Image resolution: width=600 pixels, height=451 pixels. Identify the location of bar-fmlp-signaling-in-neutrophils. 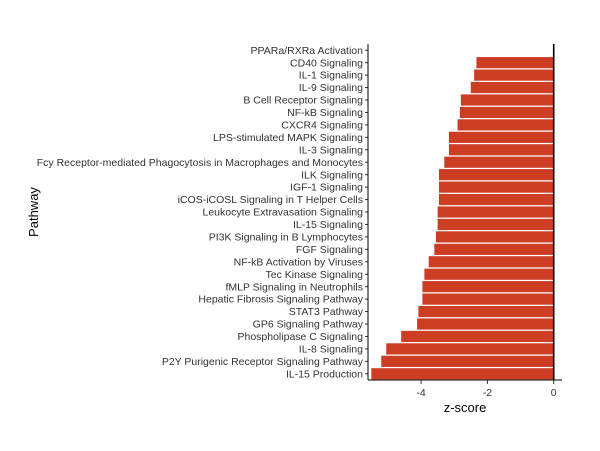
(488, 287).